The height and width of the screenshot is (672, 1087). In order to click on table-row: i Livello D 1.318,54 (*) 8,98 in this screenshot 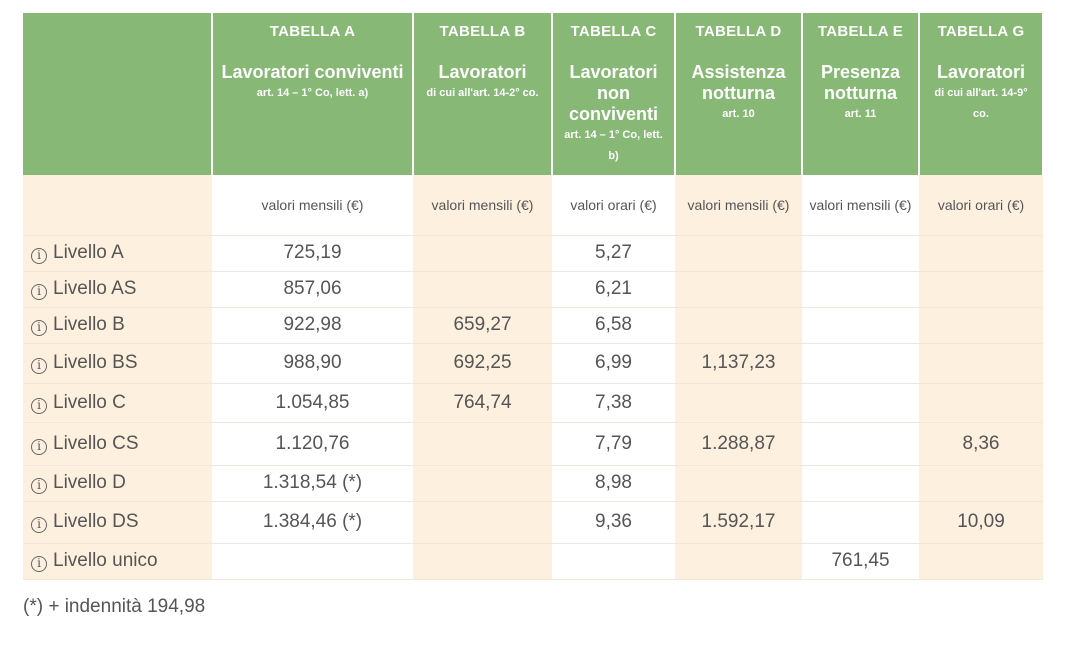, I will do `click(533, 483)`.